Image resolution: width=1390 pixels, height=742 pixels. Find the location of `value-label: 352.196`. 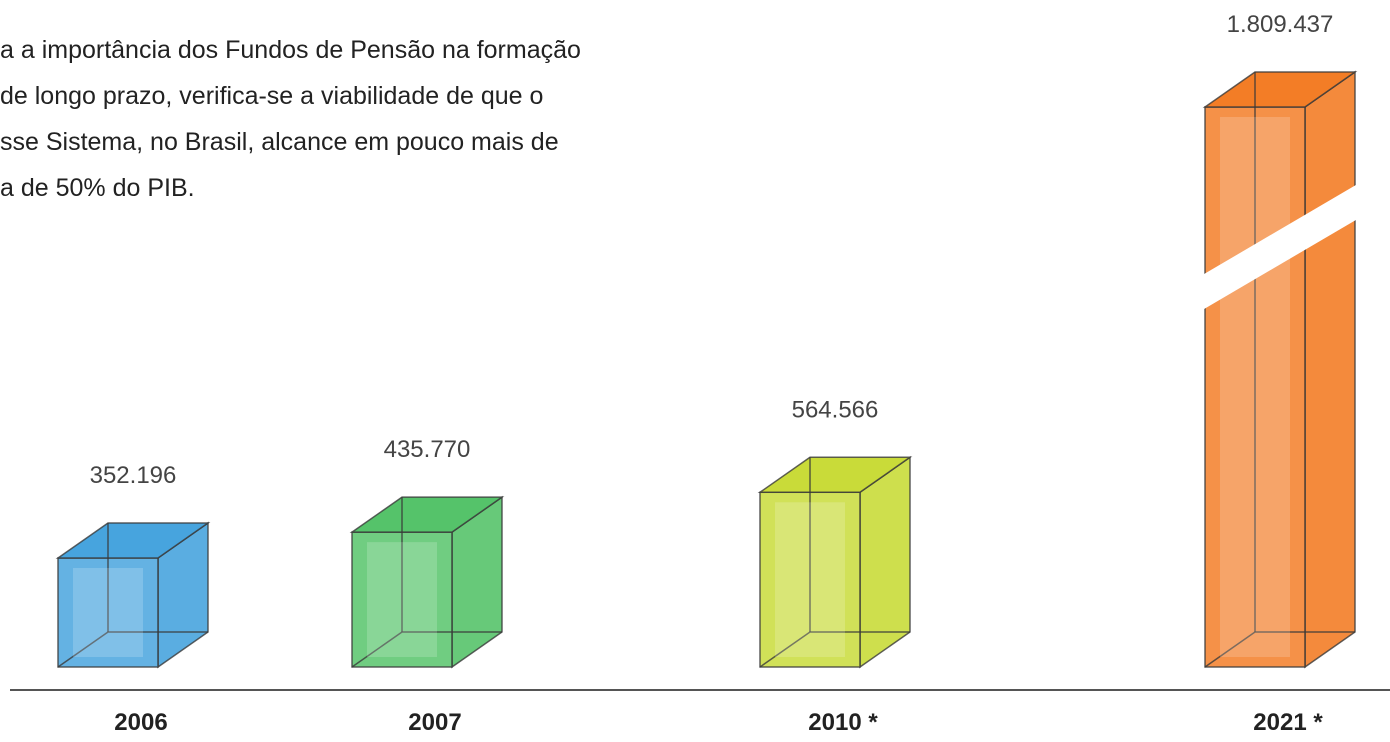

value-label: 352.196 is located at coordinates (133, 475).